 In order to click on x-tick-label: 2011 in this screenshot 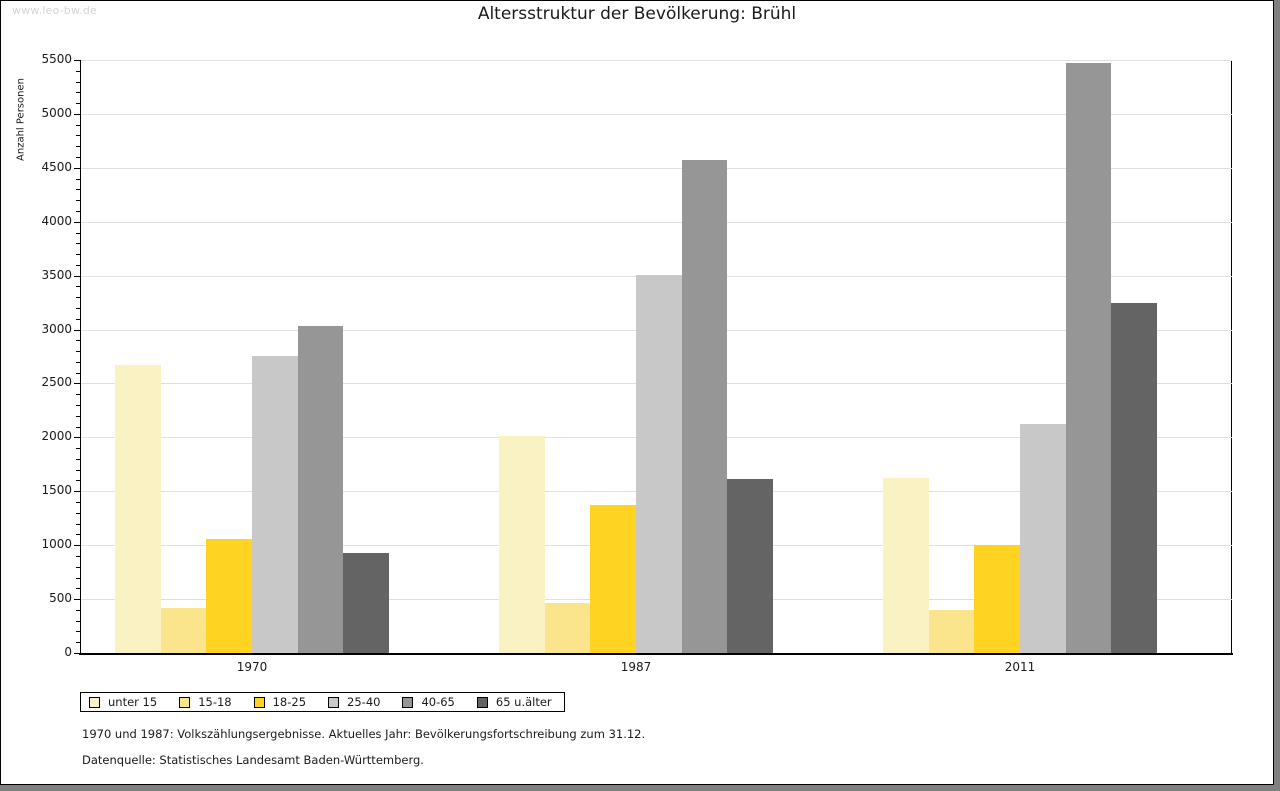, I will do `click(1020, 667)`.